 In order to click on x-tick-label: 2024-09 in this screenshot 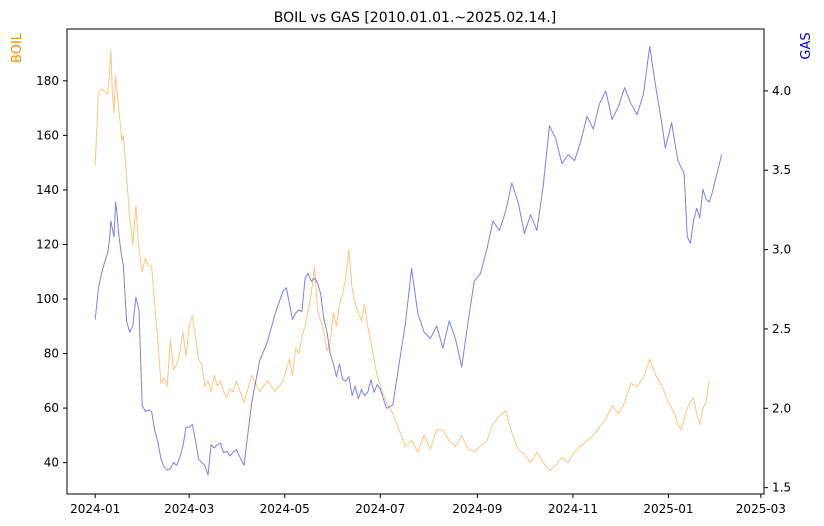, I will do `click(477, 509)`.